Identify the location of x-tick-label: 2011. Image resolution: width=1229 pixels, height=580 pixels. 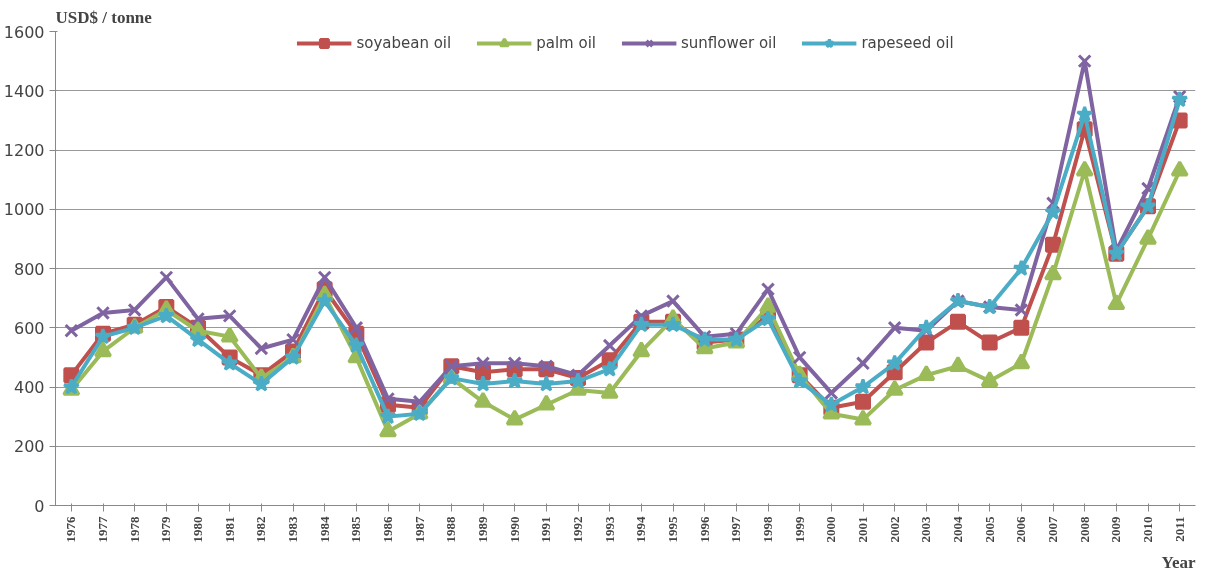
(1179, 529).